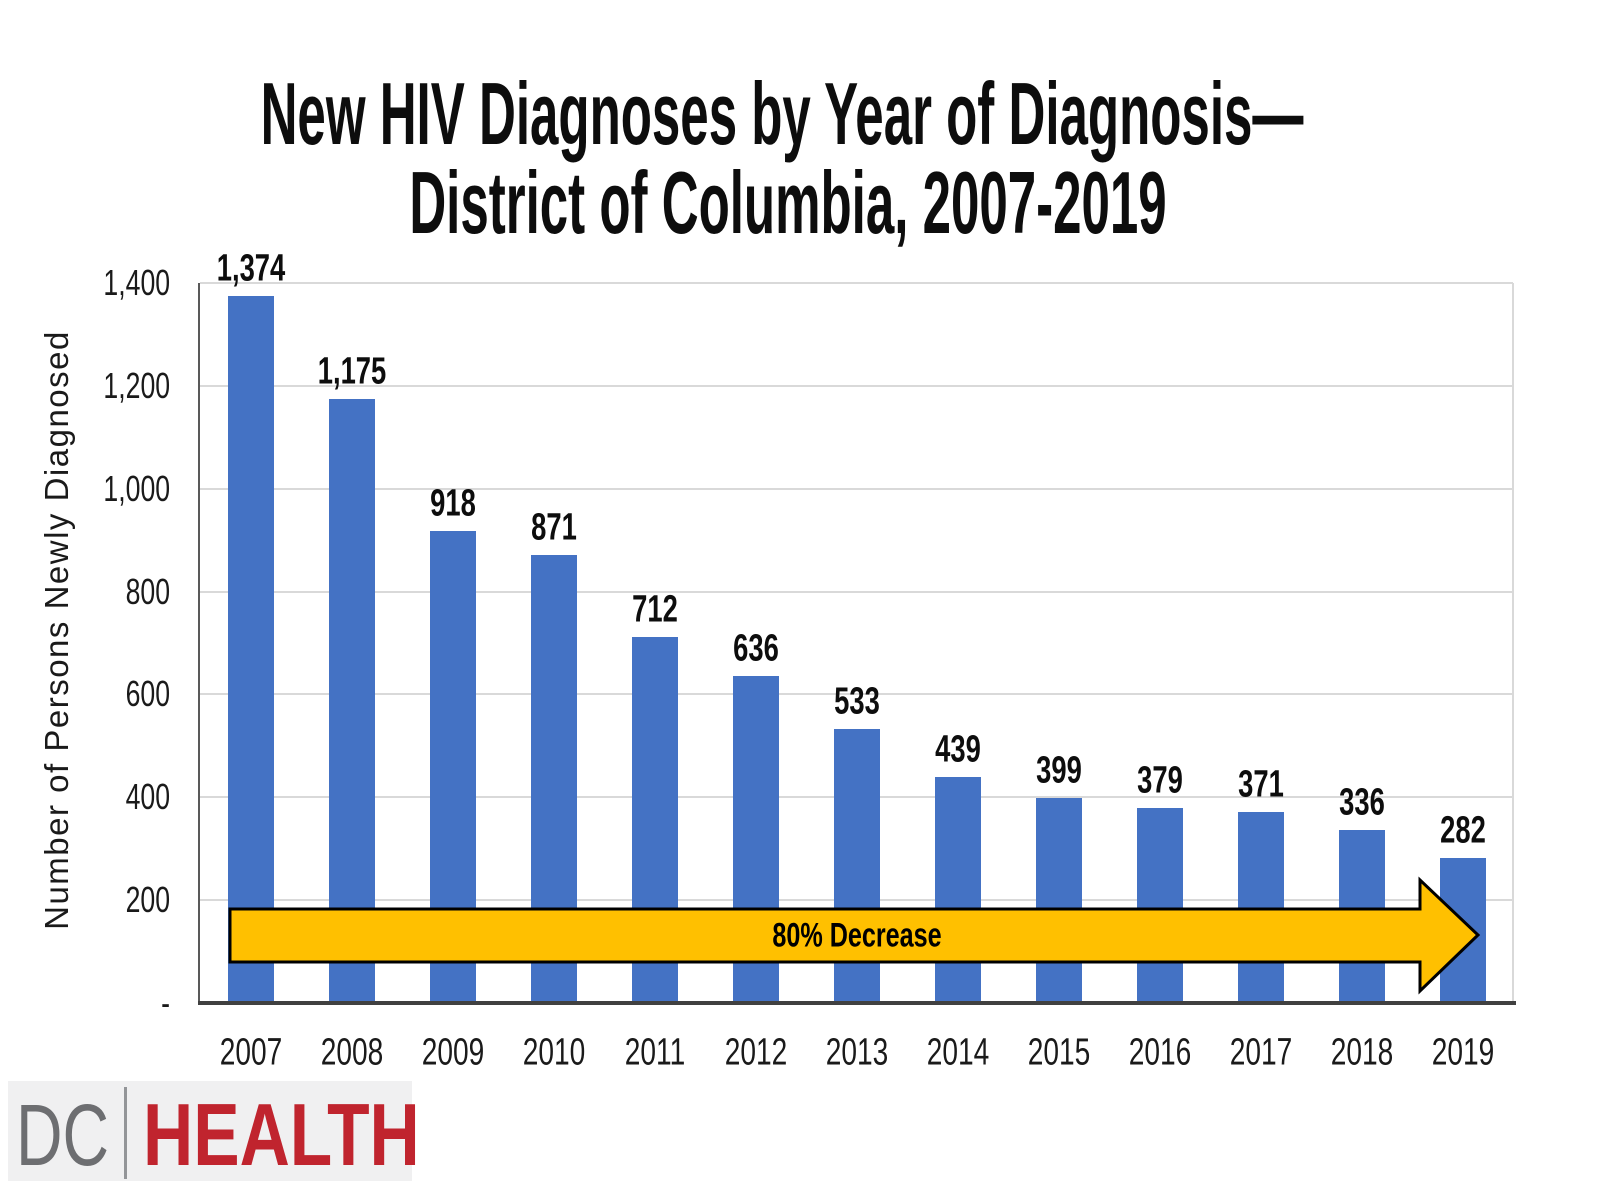 The height and width of the screenshot is (1200, 1600). What do you see at coordinates (281, 1134) in the screenshot?
I see `dc-health-logo-health-text: HEALTH` at bounding box center [281, 1134].